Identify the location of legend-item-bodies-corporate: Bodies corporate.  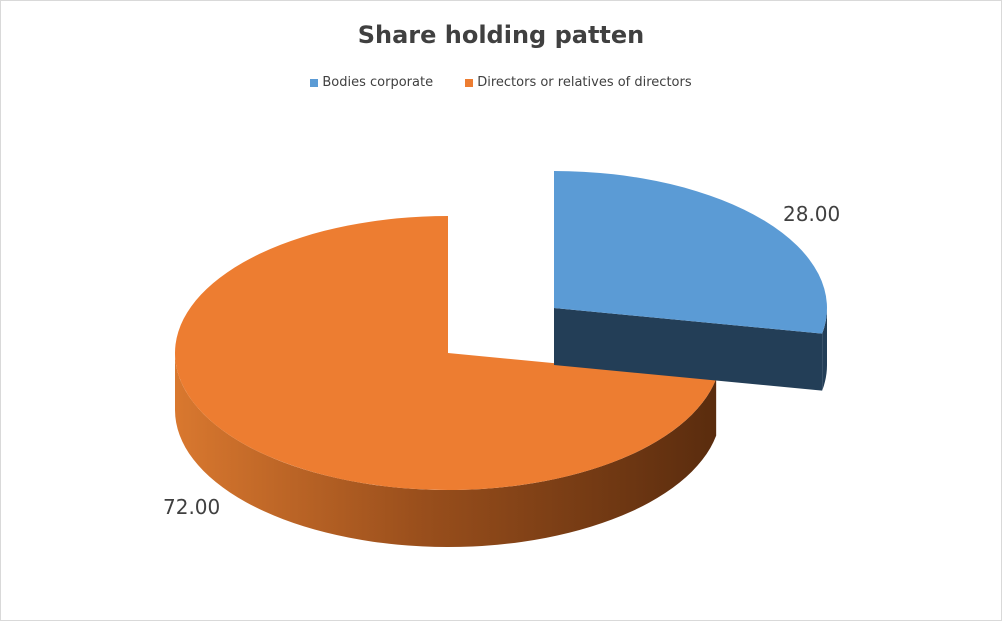
(371, 82).